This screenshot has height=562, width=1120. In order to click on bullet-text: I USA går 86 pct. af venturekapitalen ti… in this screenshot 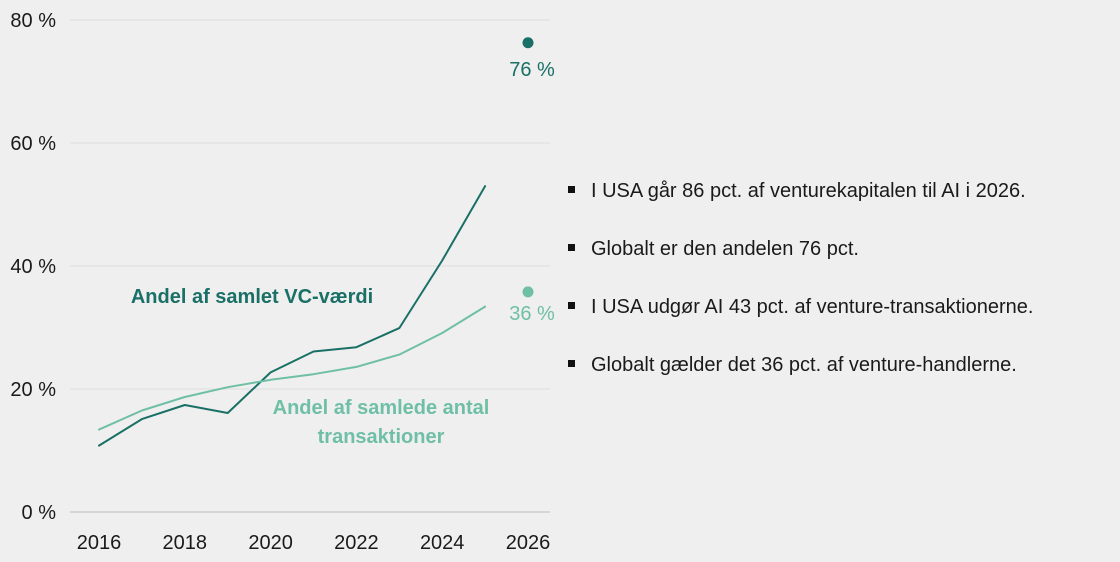, I will do `click(808, 191)`.